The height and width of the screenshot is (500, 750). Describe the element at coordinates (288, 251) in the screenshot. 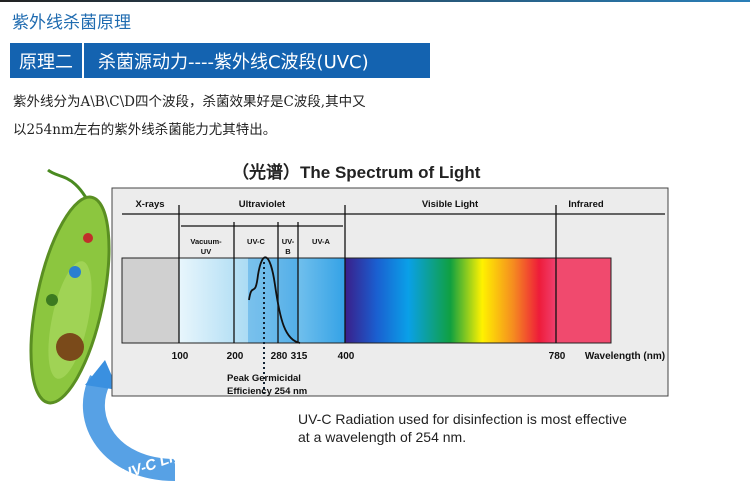

I see `band-label: B` at that location.